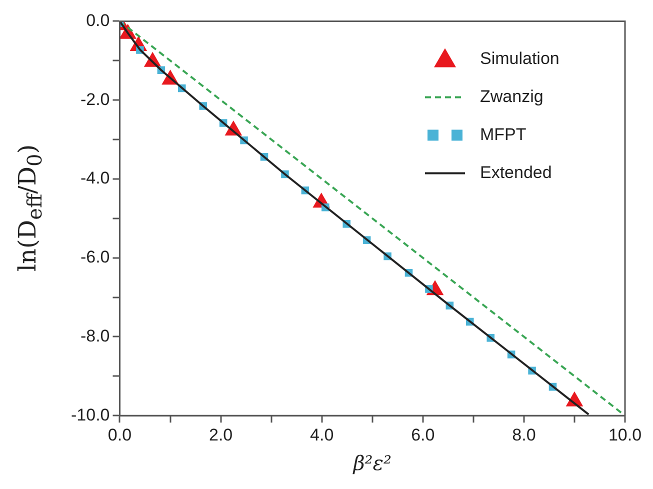 The width and height of the screenshot is (653, 489). I want to click on y-tick-label: -8.0, so click(95, 336).